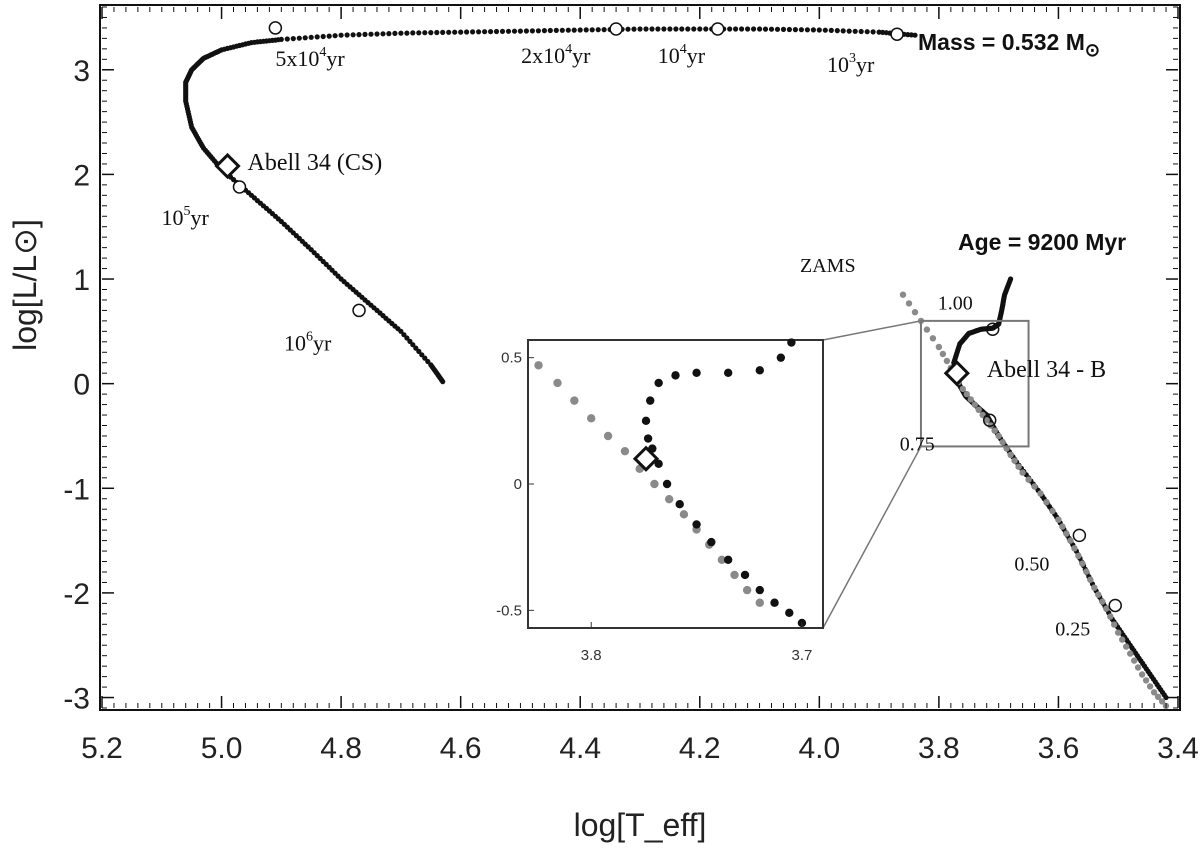 This screenshot has width=1200, height=850. I want to click on age-marker-label: 106yr, so click(308, 342).